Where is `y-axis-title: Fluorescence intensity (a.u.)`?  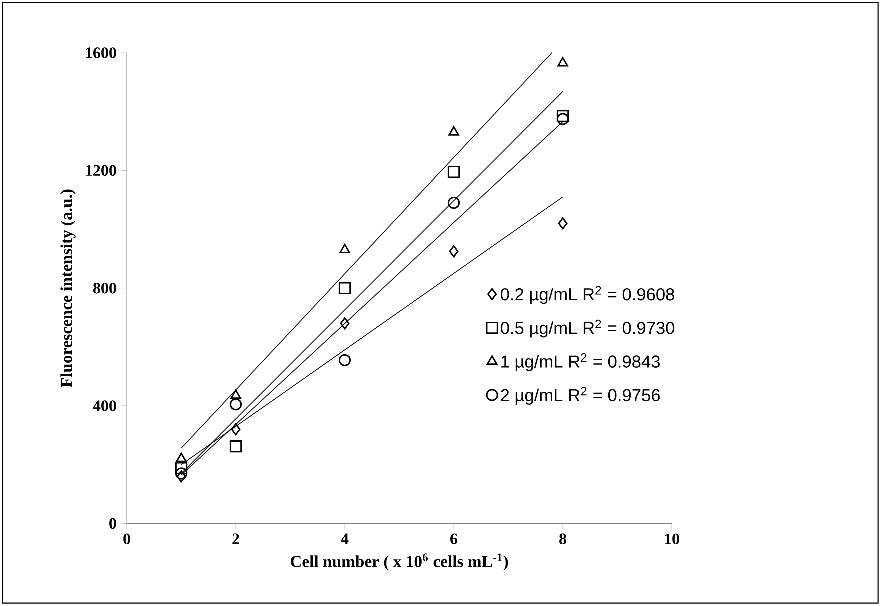
y-axis-title: Fluorescence intensity (a.u.) is located at coordinates (68, 289).